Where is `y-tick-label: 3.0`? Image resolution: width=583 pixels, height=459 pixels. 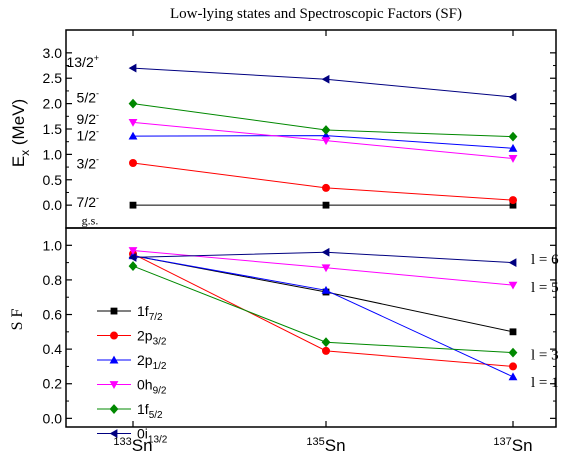
y-tick-label: 3.0 is located at coordinates (53, 53).